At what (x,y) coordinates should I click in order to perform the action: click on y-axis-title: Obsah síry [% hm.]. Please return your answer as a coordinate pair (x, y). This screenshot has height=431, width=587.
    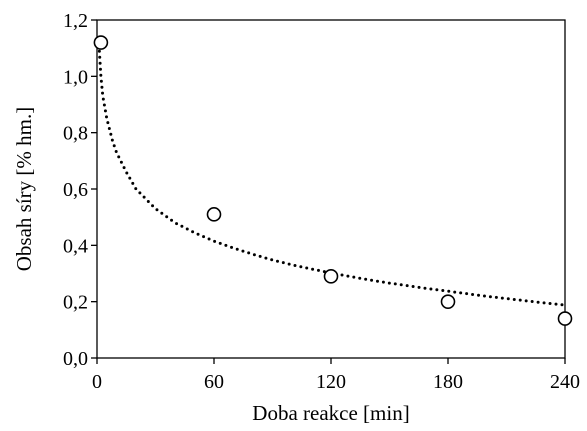
    Looking at the image, I should click on (24, 189).